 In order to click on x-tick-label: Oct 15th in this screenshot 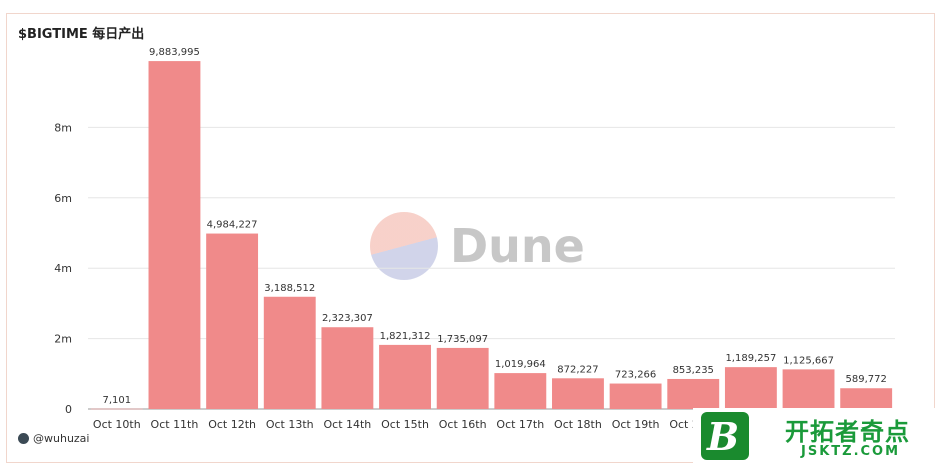, I will do `click(405, 424)`.